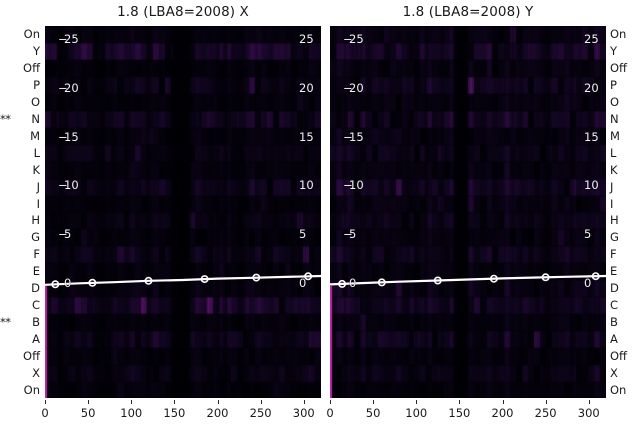 The image size is (640, 440). Describe the element at coordinates (591, 136) in the screenshot. I see `inner-y-tick-mirror-right-2: 15` at that location.